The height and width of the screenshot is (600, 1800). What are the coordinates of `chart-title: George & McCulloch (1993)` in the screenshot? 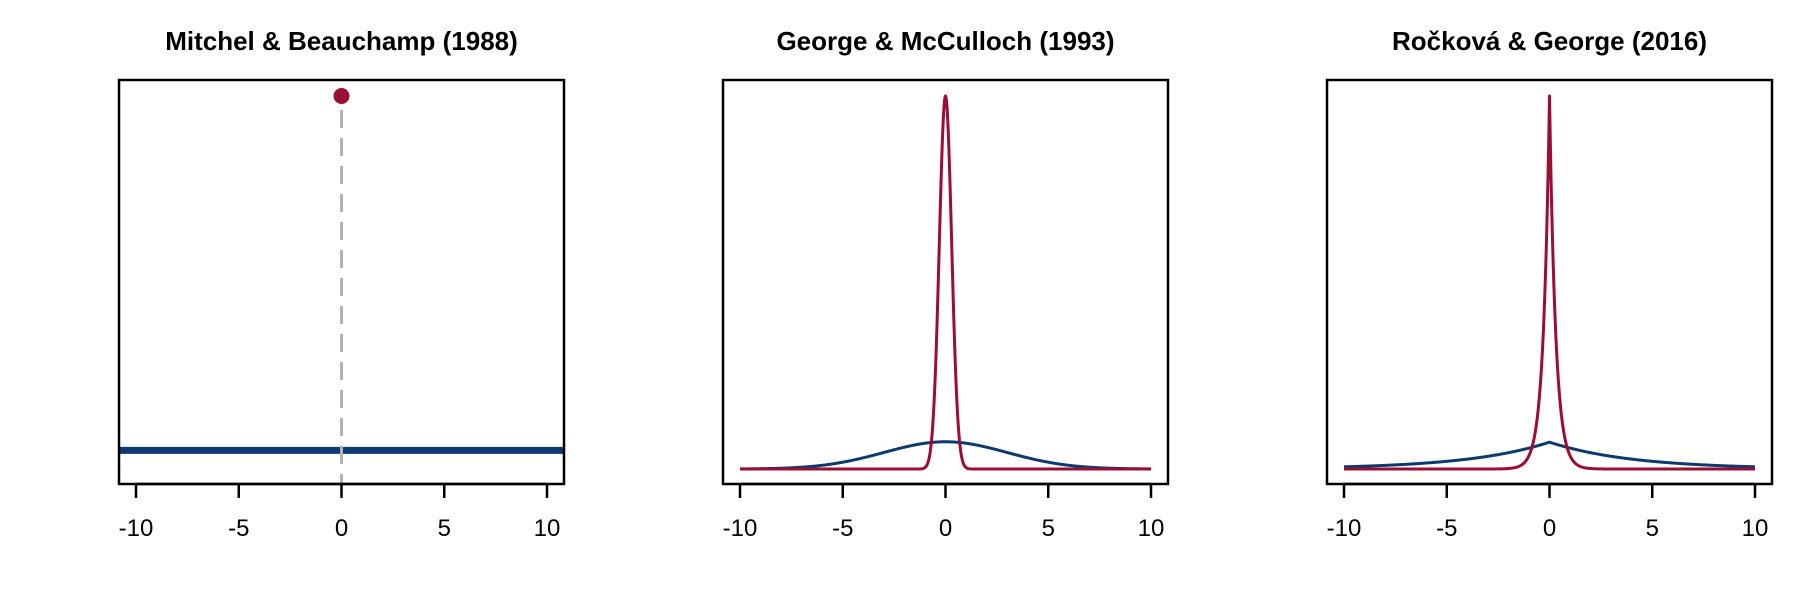 It's located at (945, 41).